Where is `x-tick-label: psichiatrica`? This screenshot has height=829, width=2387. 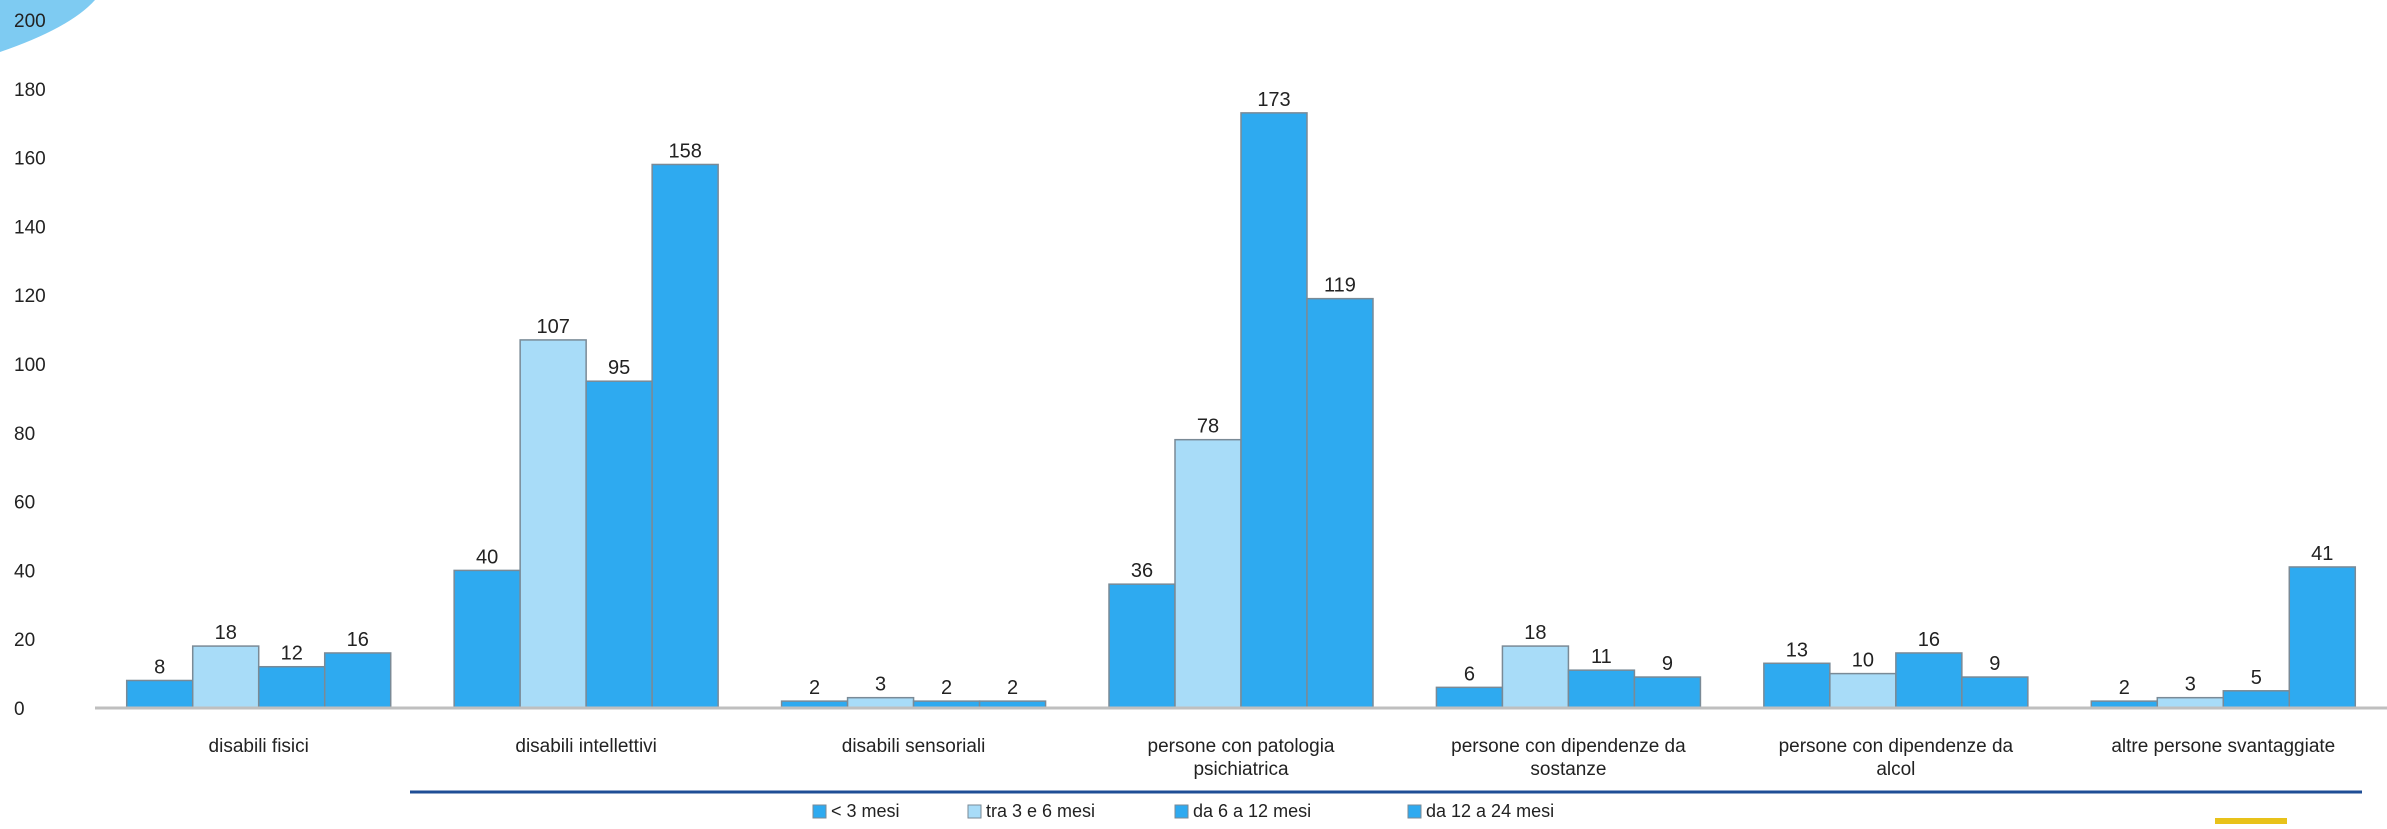 x-tick-label: psichiatrica is located at coordinates (1240, 769).